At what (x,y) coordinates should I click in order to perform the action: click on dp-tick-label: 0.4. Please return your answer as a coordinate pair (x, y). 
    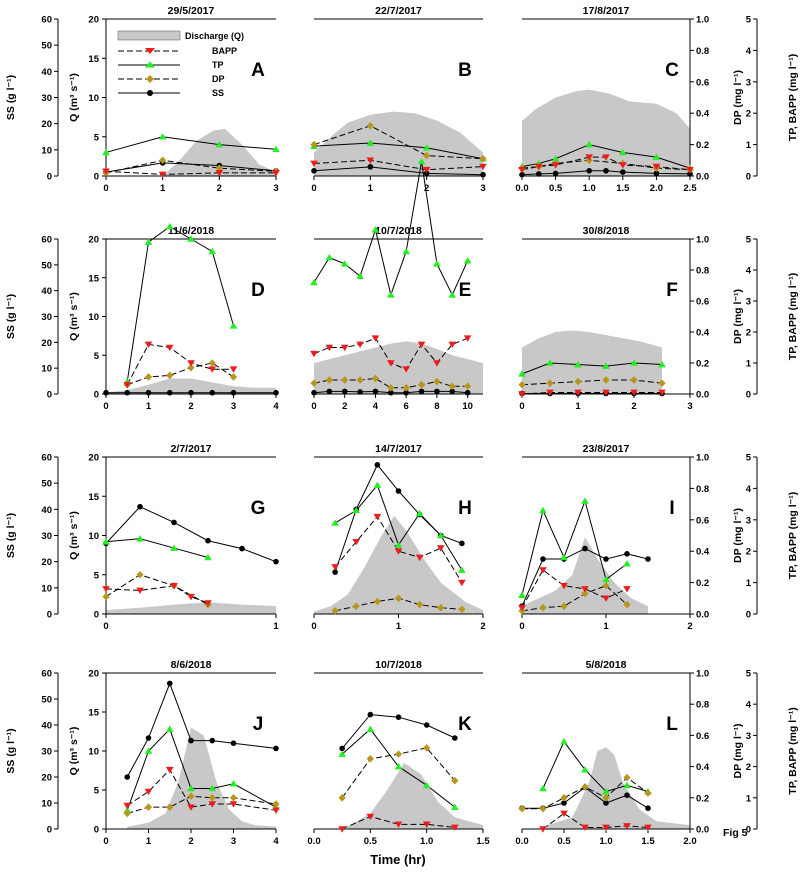
    Looking at the image, I should click on (703, 333).